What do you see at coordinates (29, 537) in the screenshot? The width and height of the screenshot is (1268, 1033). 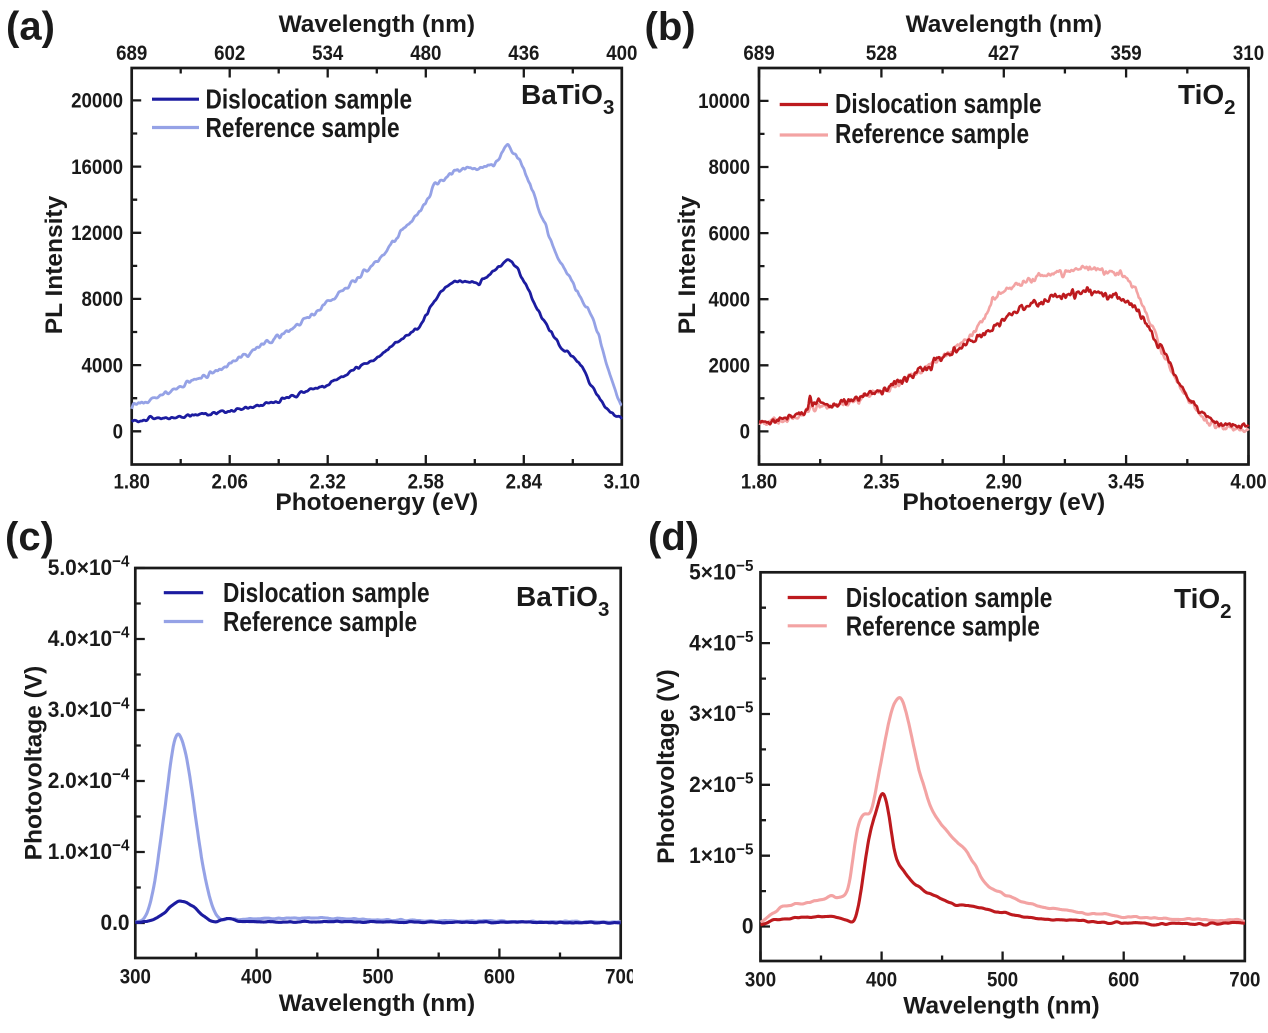 I see `svg-text: (c)` at bounding box center [29, 537].